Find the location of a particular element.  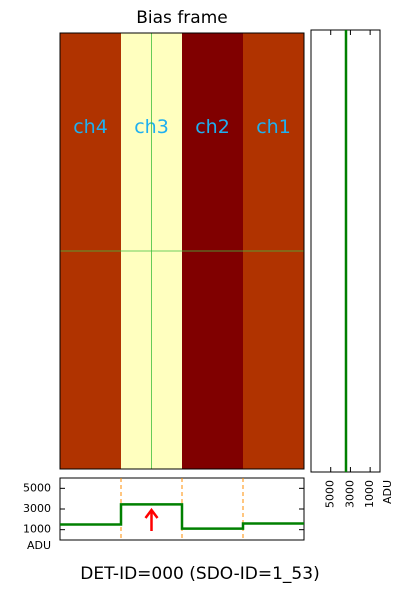

horizontal-profile-panel: 1000 3000 5000 ADU is located at coordinates (164, 514).